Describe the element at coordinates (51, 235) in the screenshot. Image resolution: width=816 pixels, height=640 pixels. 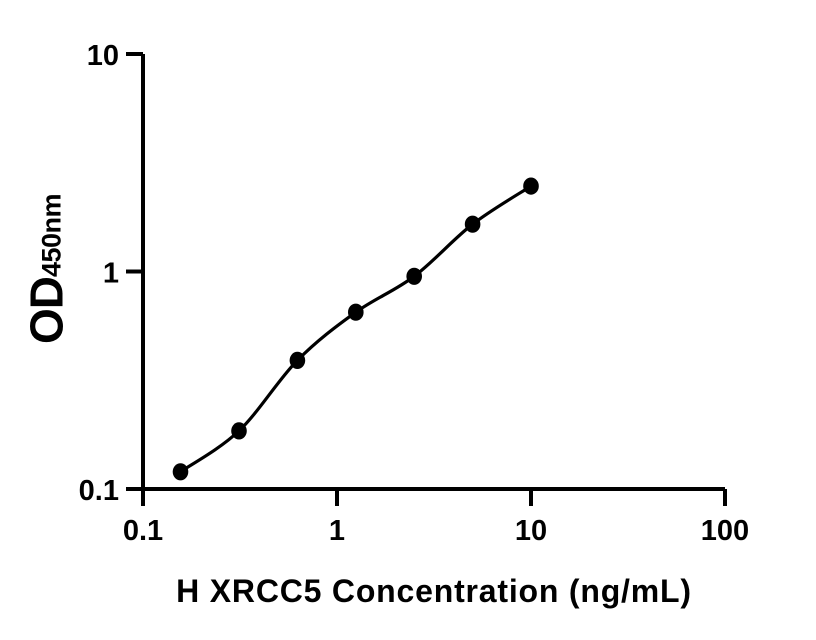
I see `y-axis-title-subscript: 450nm` at that location.